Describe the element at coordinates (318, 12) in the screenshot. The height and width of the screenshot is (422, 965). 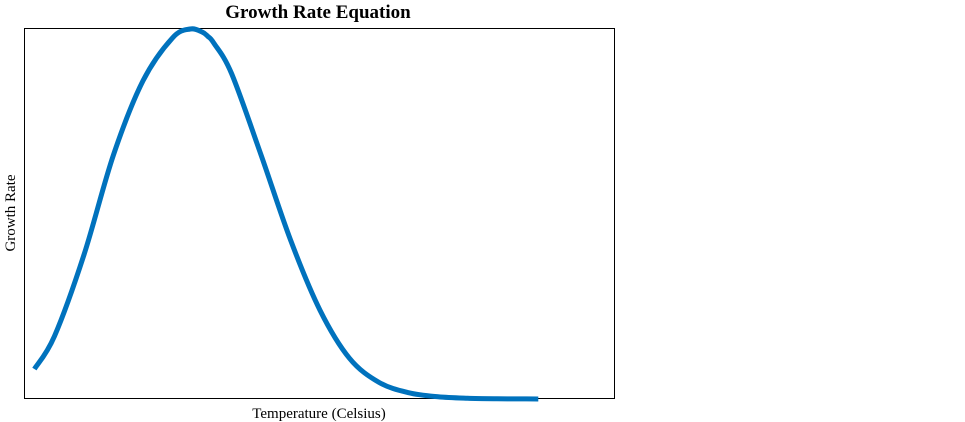
I see `chart-title: Growth Rate Equation` at that location.